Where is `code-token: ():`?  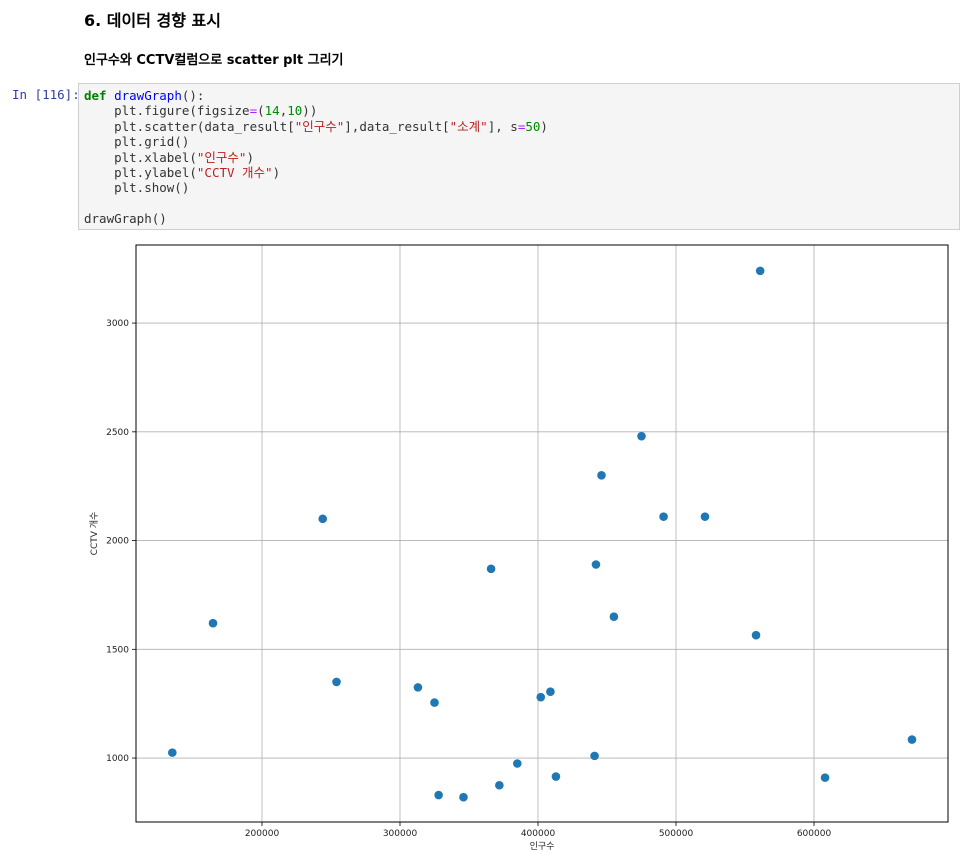 code-token: (): is located at coordinates (193, 95).